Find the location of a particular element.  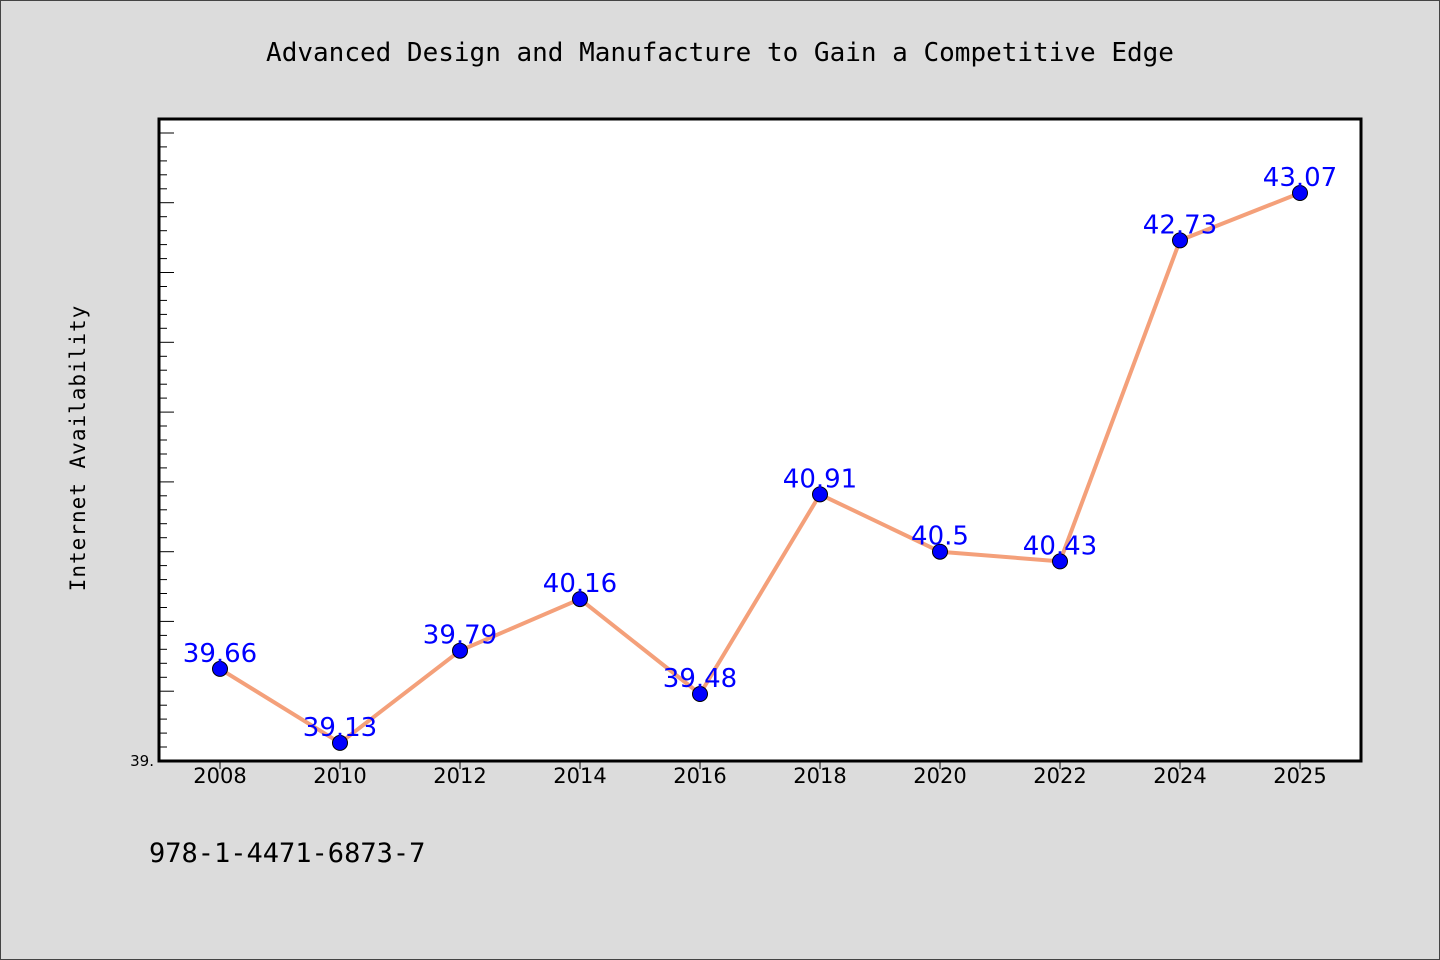

x-tick-label: 2010 is located at coordinates (339, 776).